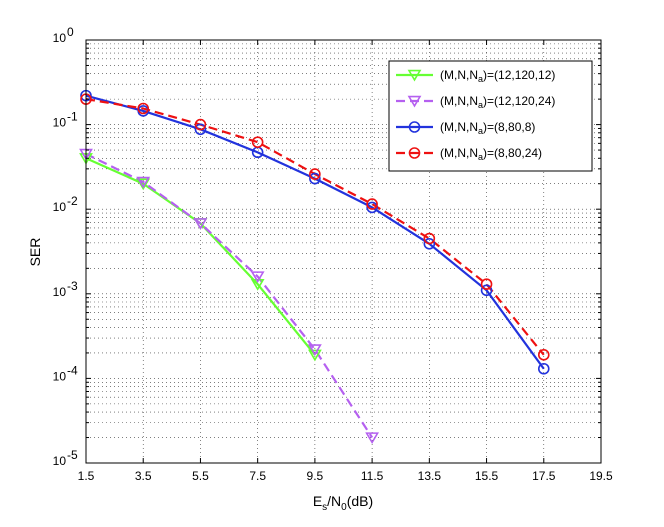 This screenshot has width=664, height=527. What do you see at coordinates (35, 252) in the screenshot?
I see `y-axis-label: SER` at bounding box center [35, 252].